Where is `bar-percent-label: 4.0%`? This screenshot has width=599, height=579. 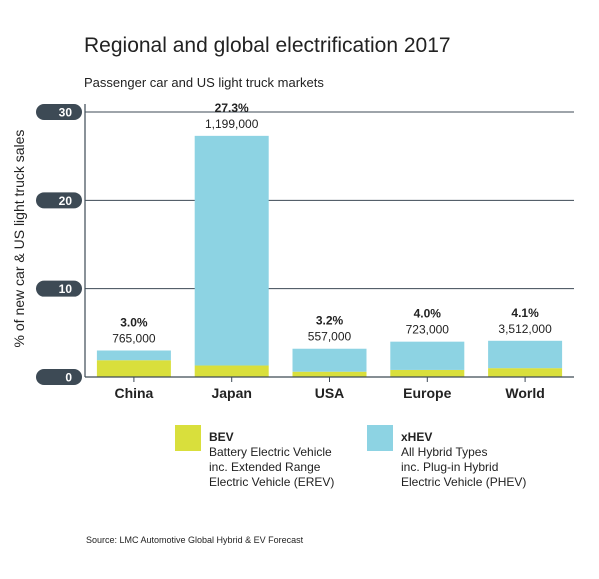
bar-percent-label: 4.0% is located at coordinates (428, 314).